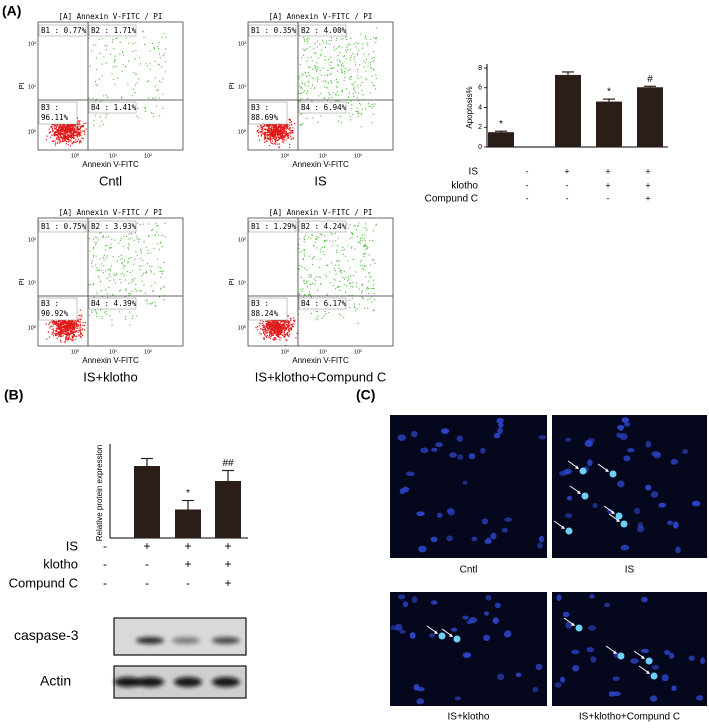 The image size is (709, 728). I want to click on blot-band, so click(186, 640).